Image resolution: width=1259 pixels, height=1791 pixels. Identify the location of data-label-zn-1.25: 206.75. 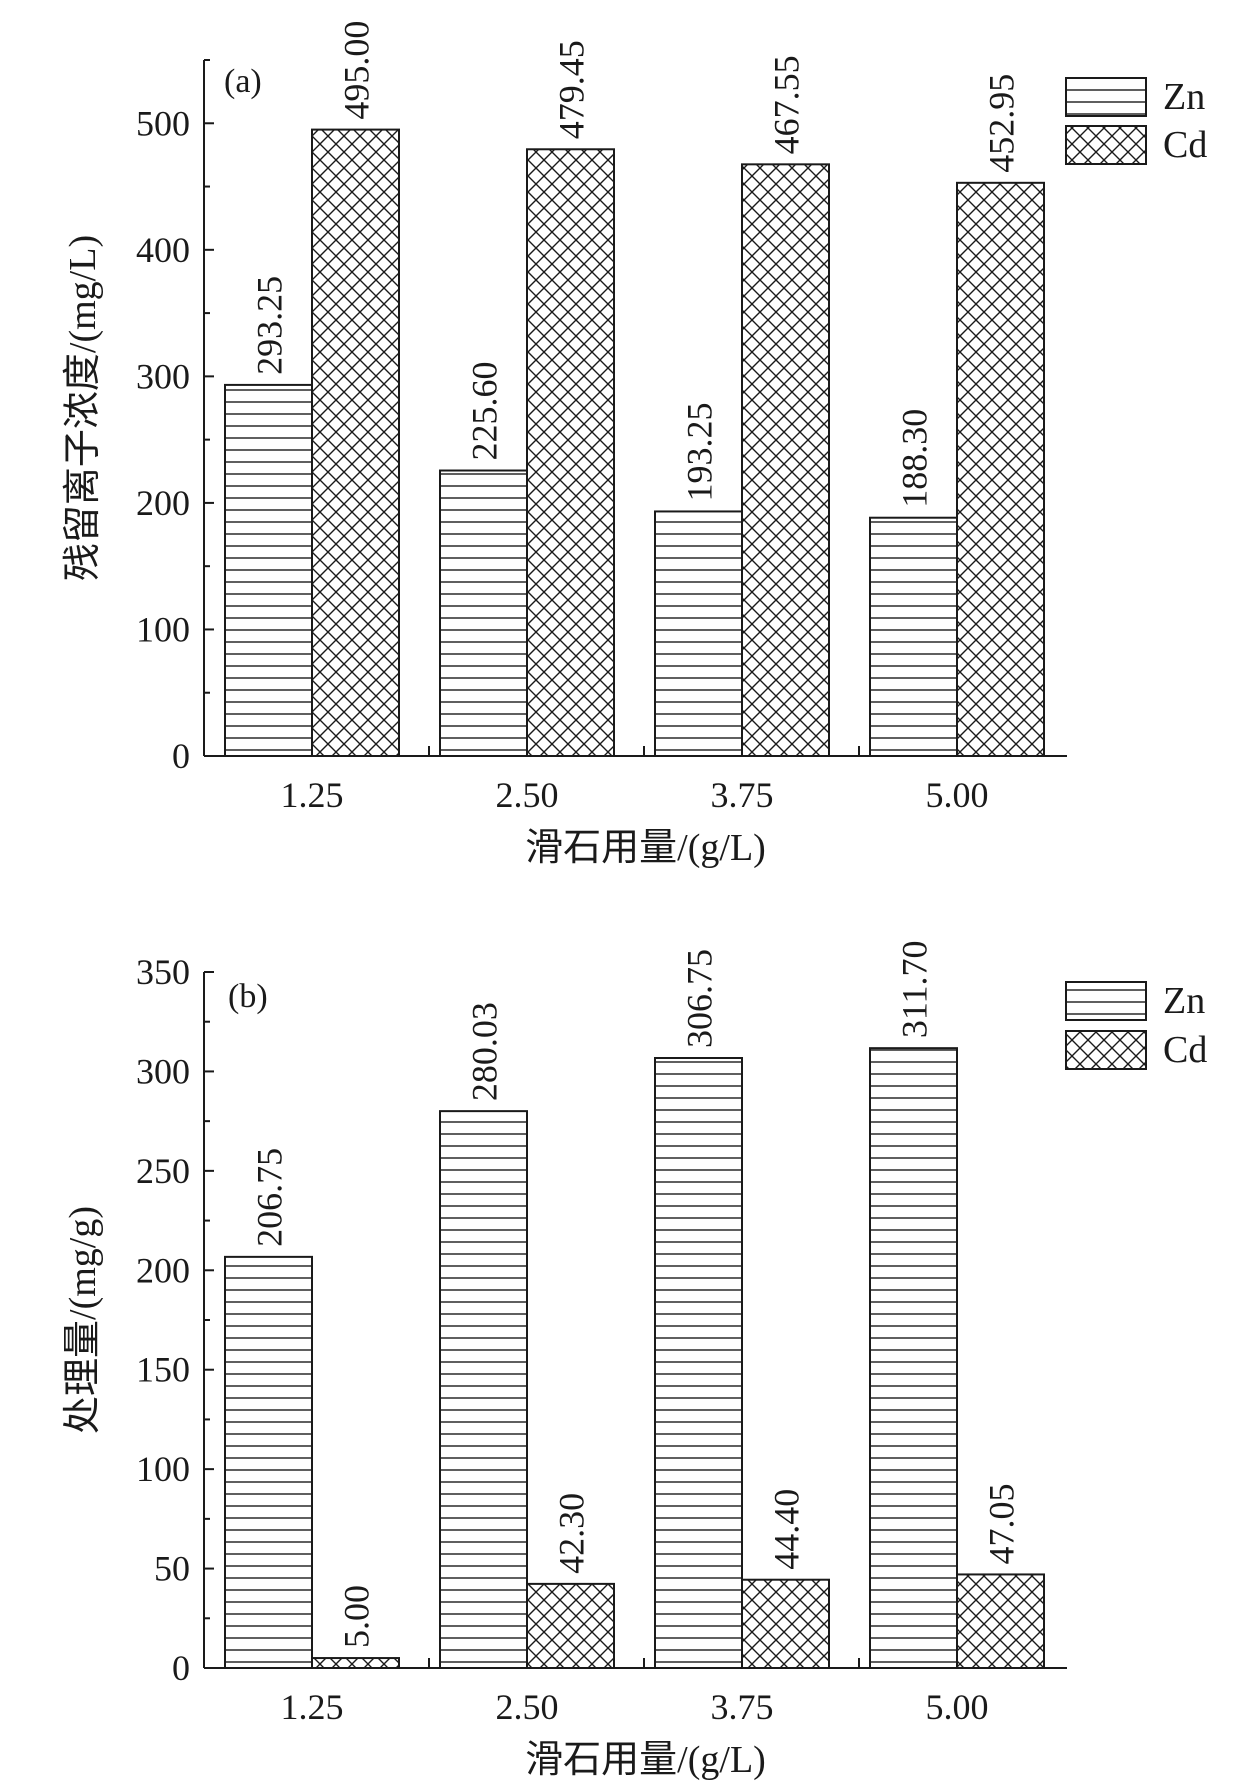
(270, 1197).